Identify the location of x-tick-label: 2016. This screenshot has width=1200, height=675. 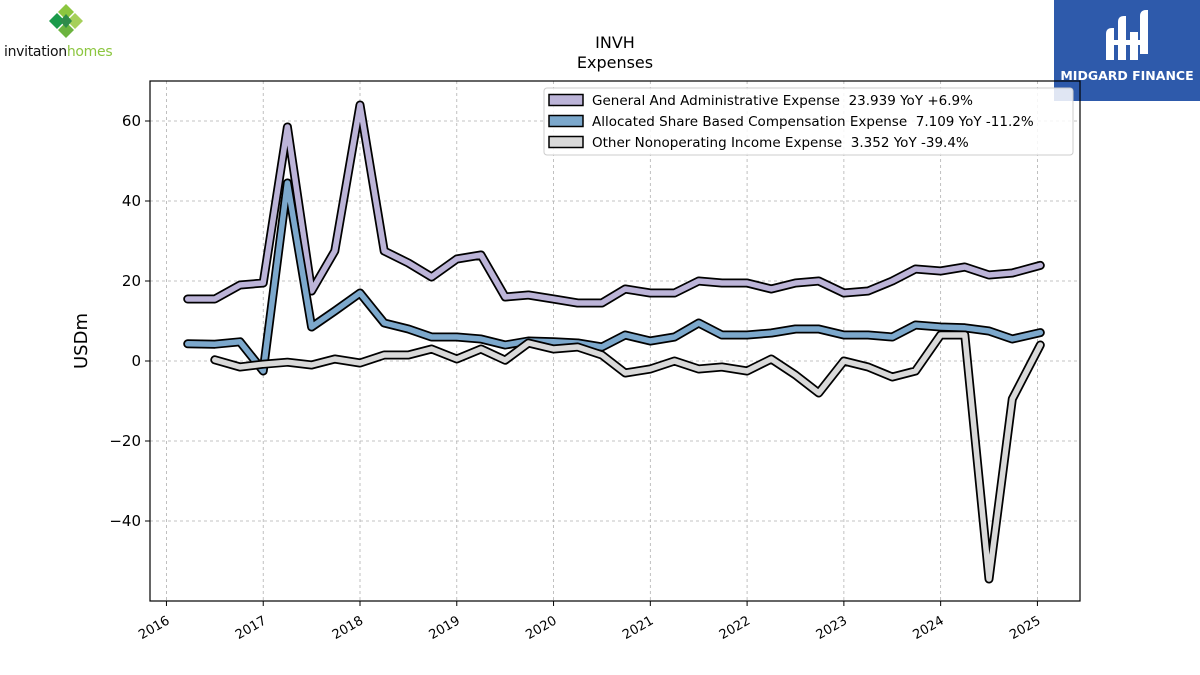
(154, 628).